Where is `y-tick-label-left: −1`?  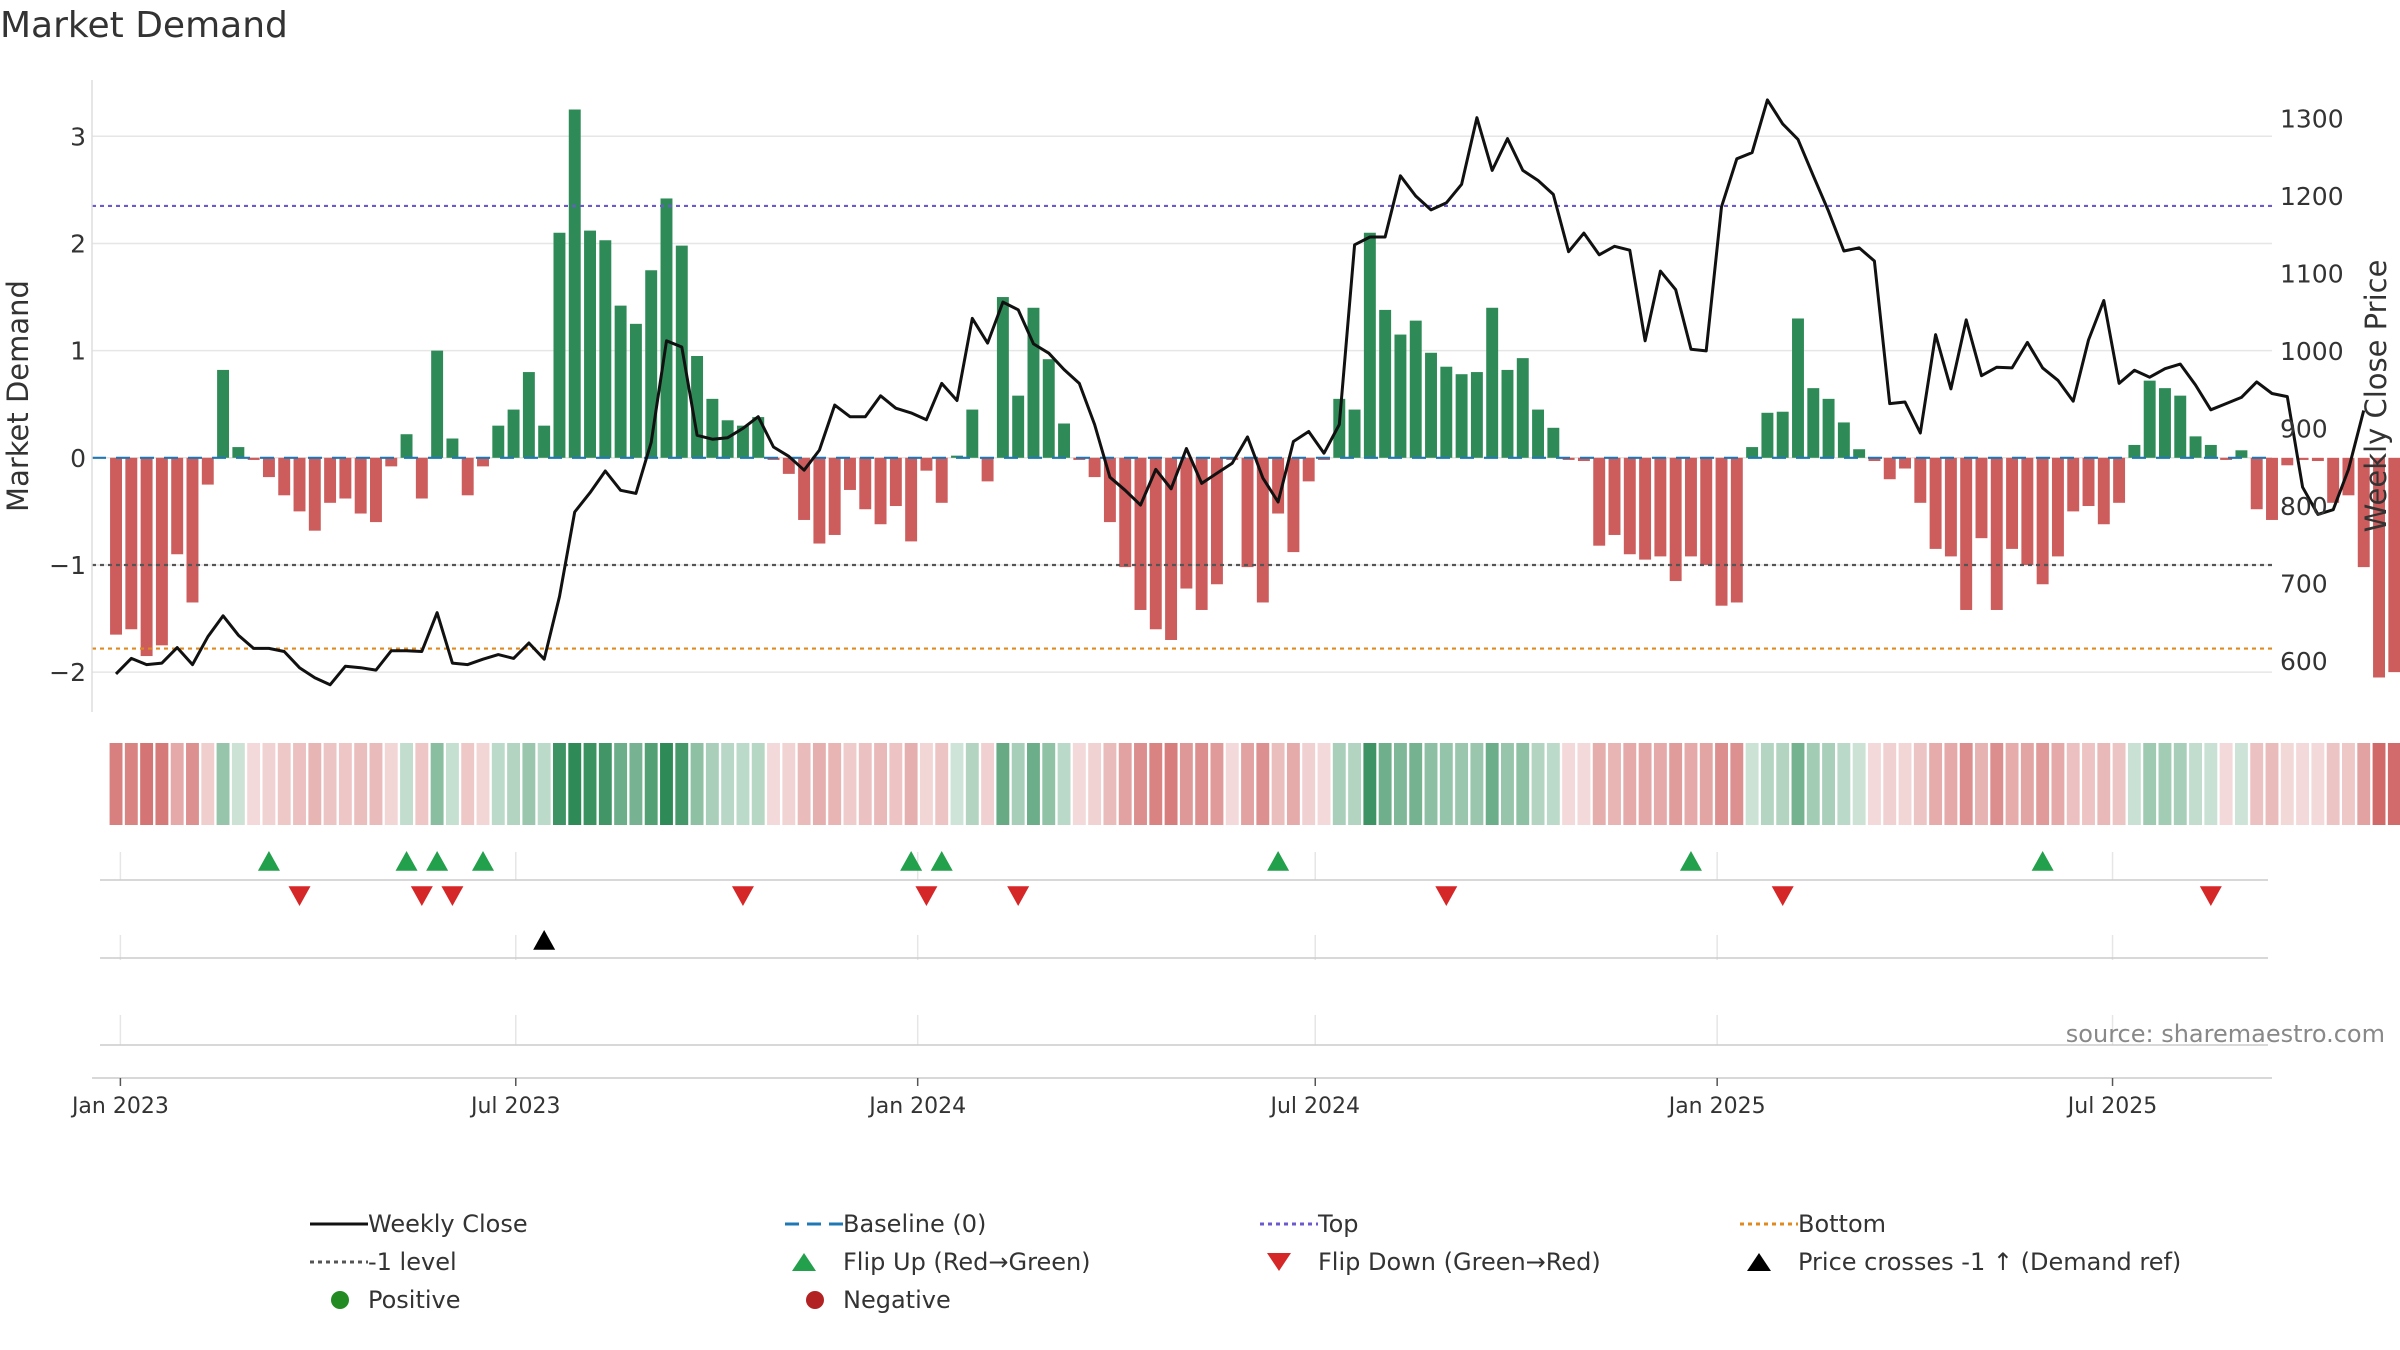
y-tick-label-left: −1 is located at coordinates (67, 565).